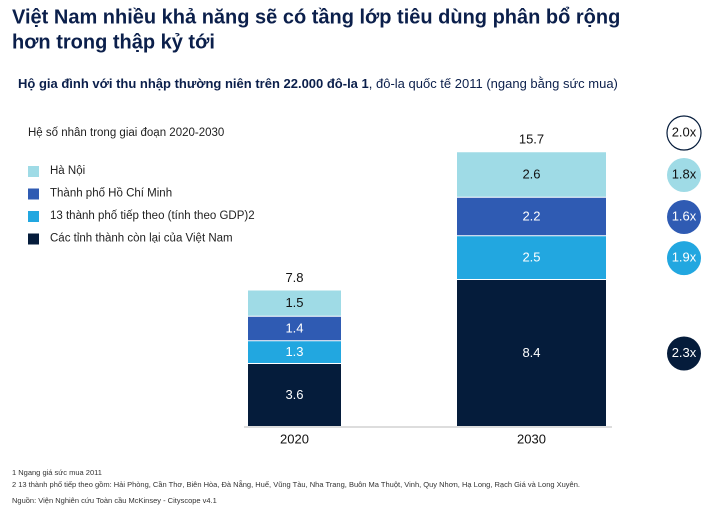 Image resolution: width=712 pixels, height=517 pixels. I want to click on segment-label: 1.4, so click(294, 327).